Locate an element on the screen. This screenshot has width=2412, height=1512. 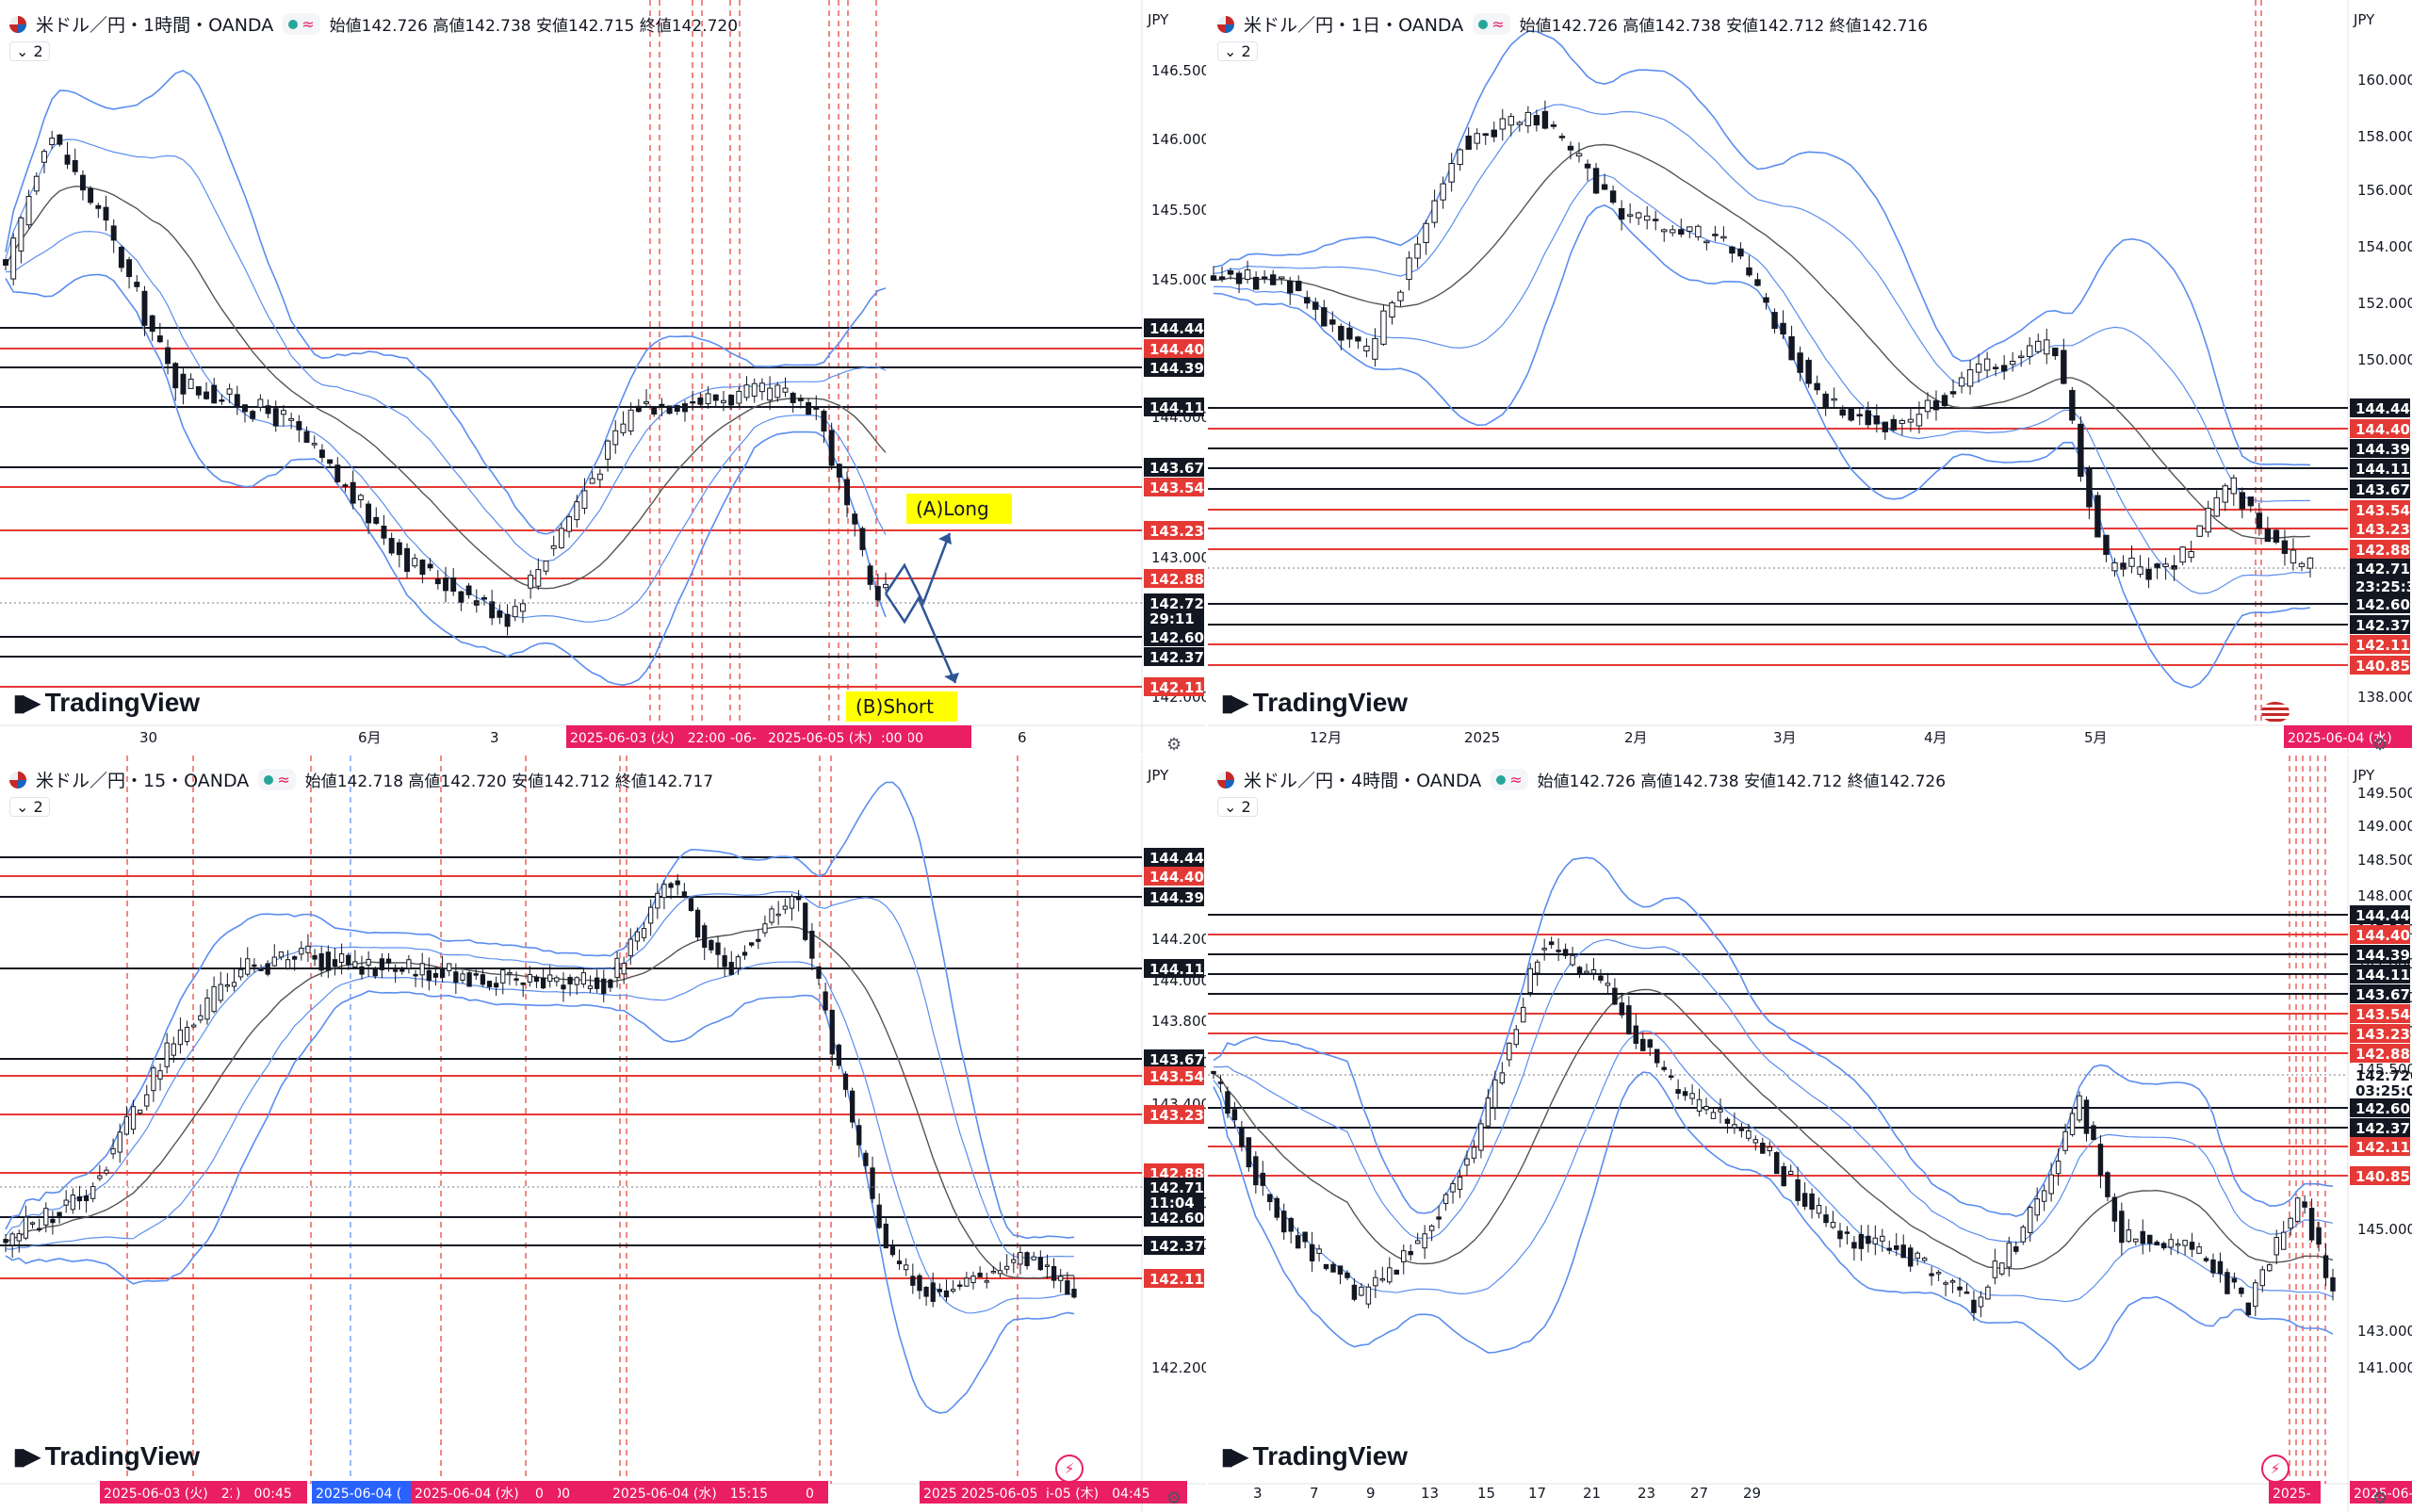
short-scenario-path is located at coordinates (920, 638).